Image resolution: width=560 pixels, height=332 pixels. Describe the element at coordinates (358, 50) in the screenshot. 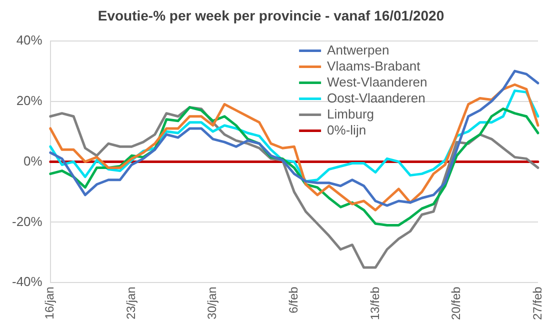

I see `legend-label: Antwerpen` at that location.